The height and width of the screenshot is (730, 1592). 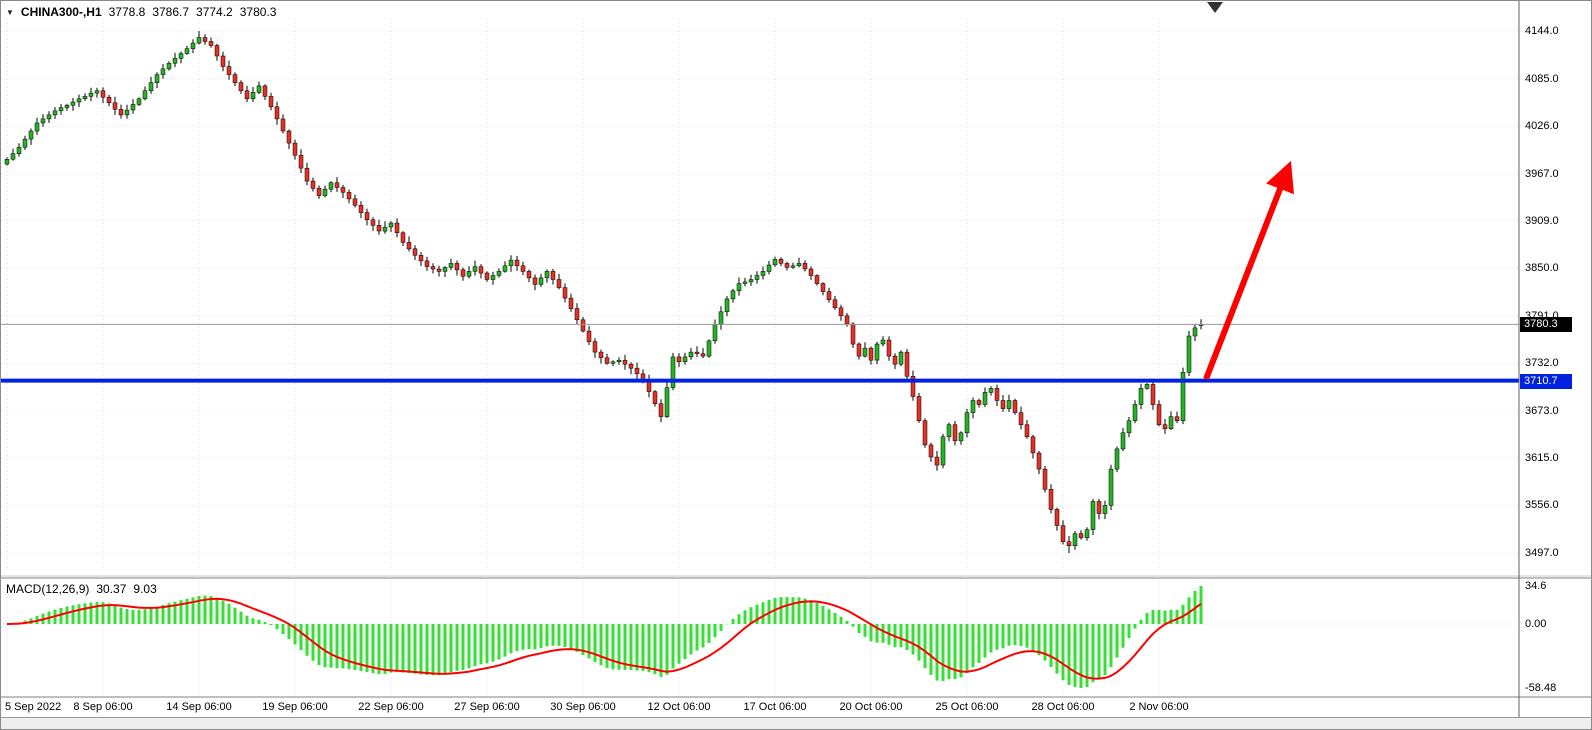 What do you see at coordinates (679, 707) in the screenshot?
I see `time-axis-label: 12 Oct 06:00` at bounding box center [679, 707].